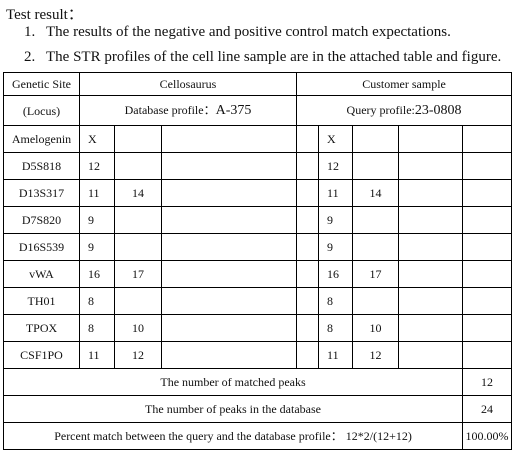 This screenshot has width=515, height=450. What do you see at coordinates (233, 110) in the screenshot?
I see `database-profile-value: A-375` at bounding box center [233, 110].